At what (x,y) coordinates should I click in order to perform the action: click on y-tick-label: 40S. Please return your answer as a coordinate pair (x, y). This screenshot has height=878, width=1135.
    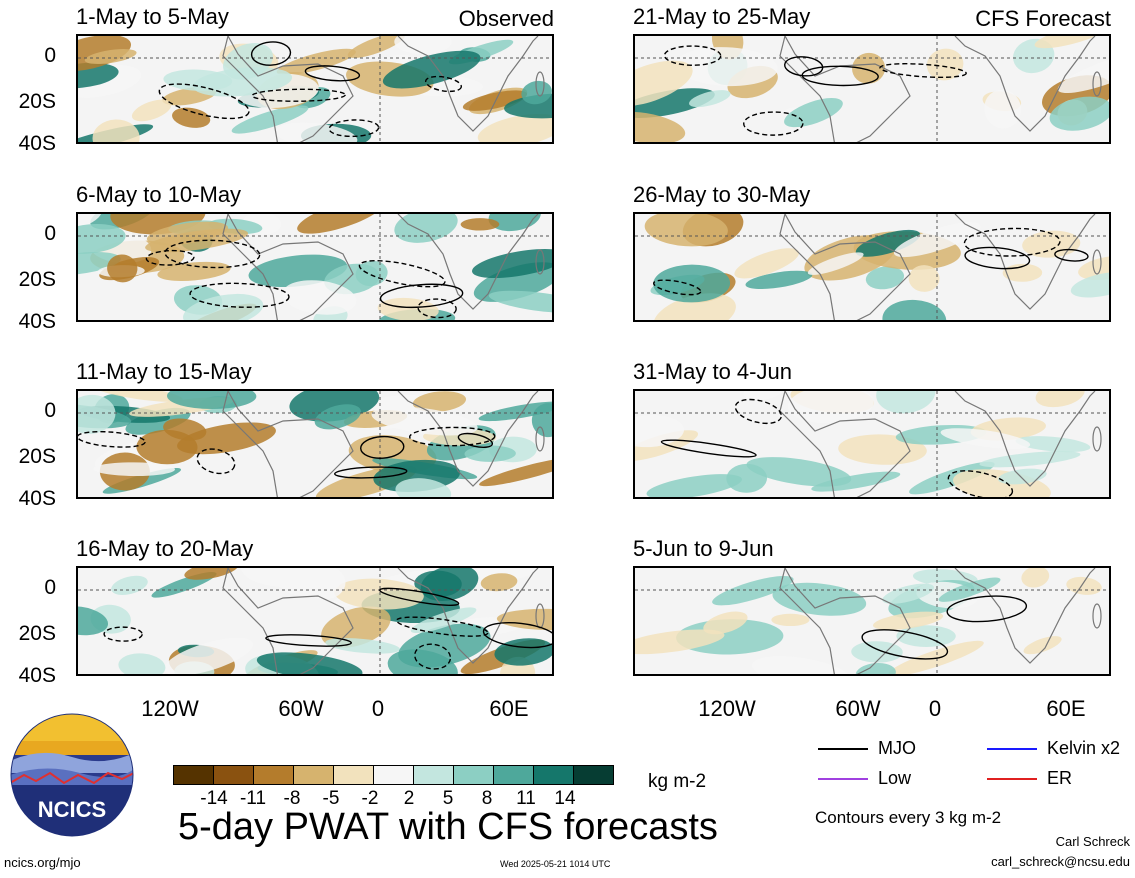
    Looking at the image, I should click on (37, 675).